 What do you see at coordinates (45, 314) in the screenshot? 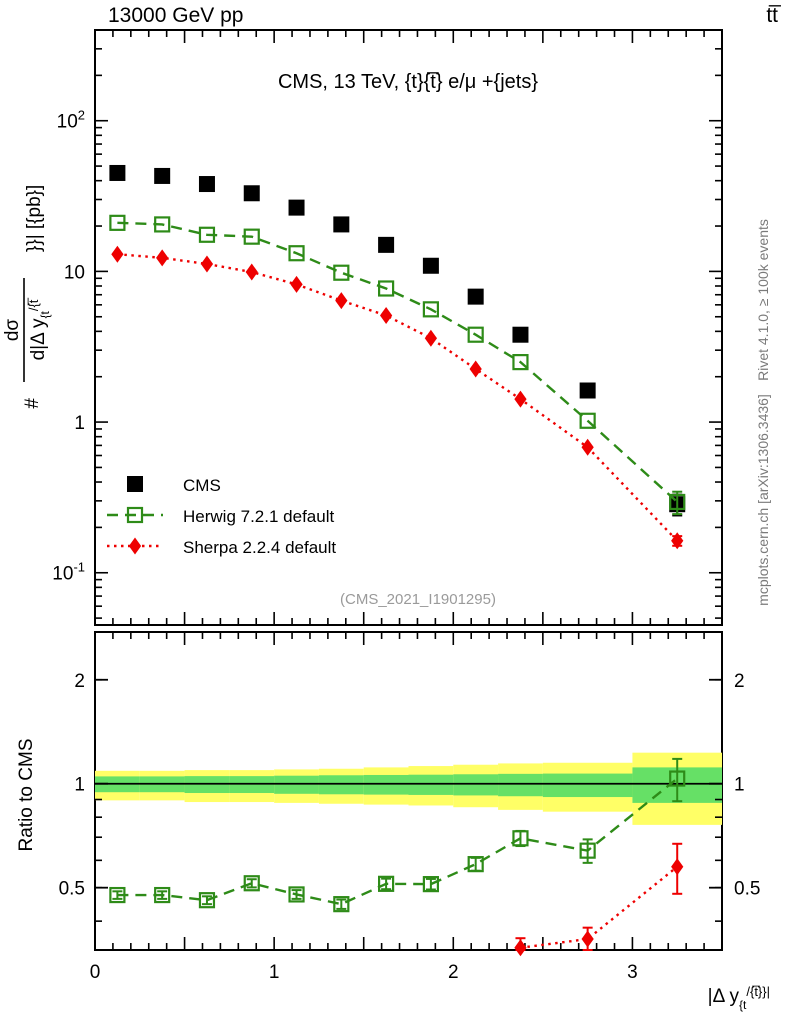
I see `main-ylabel-den-sub: {t` at bounding box center [45, 314].